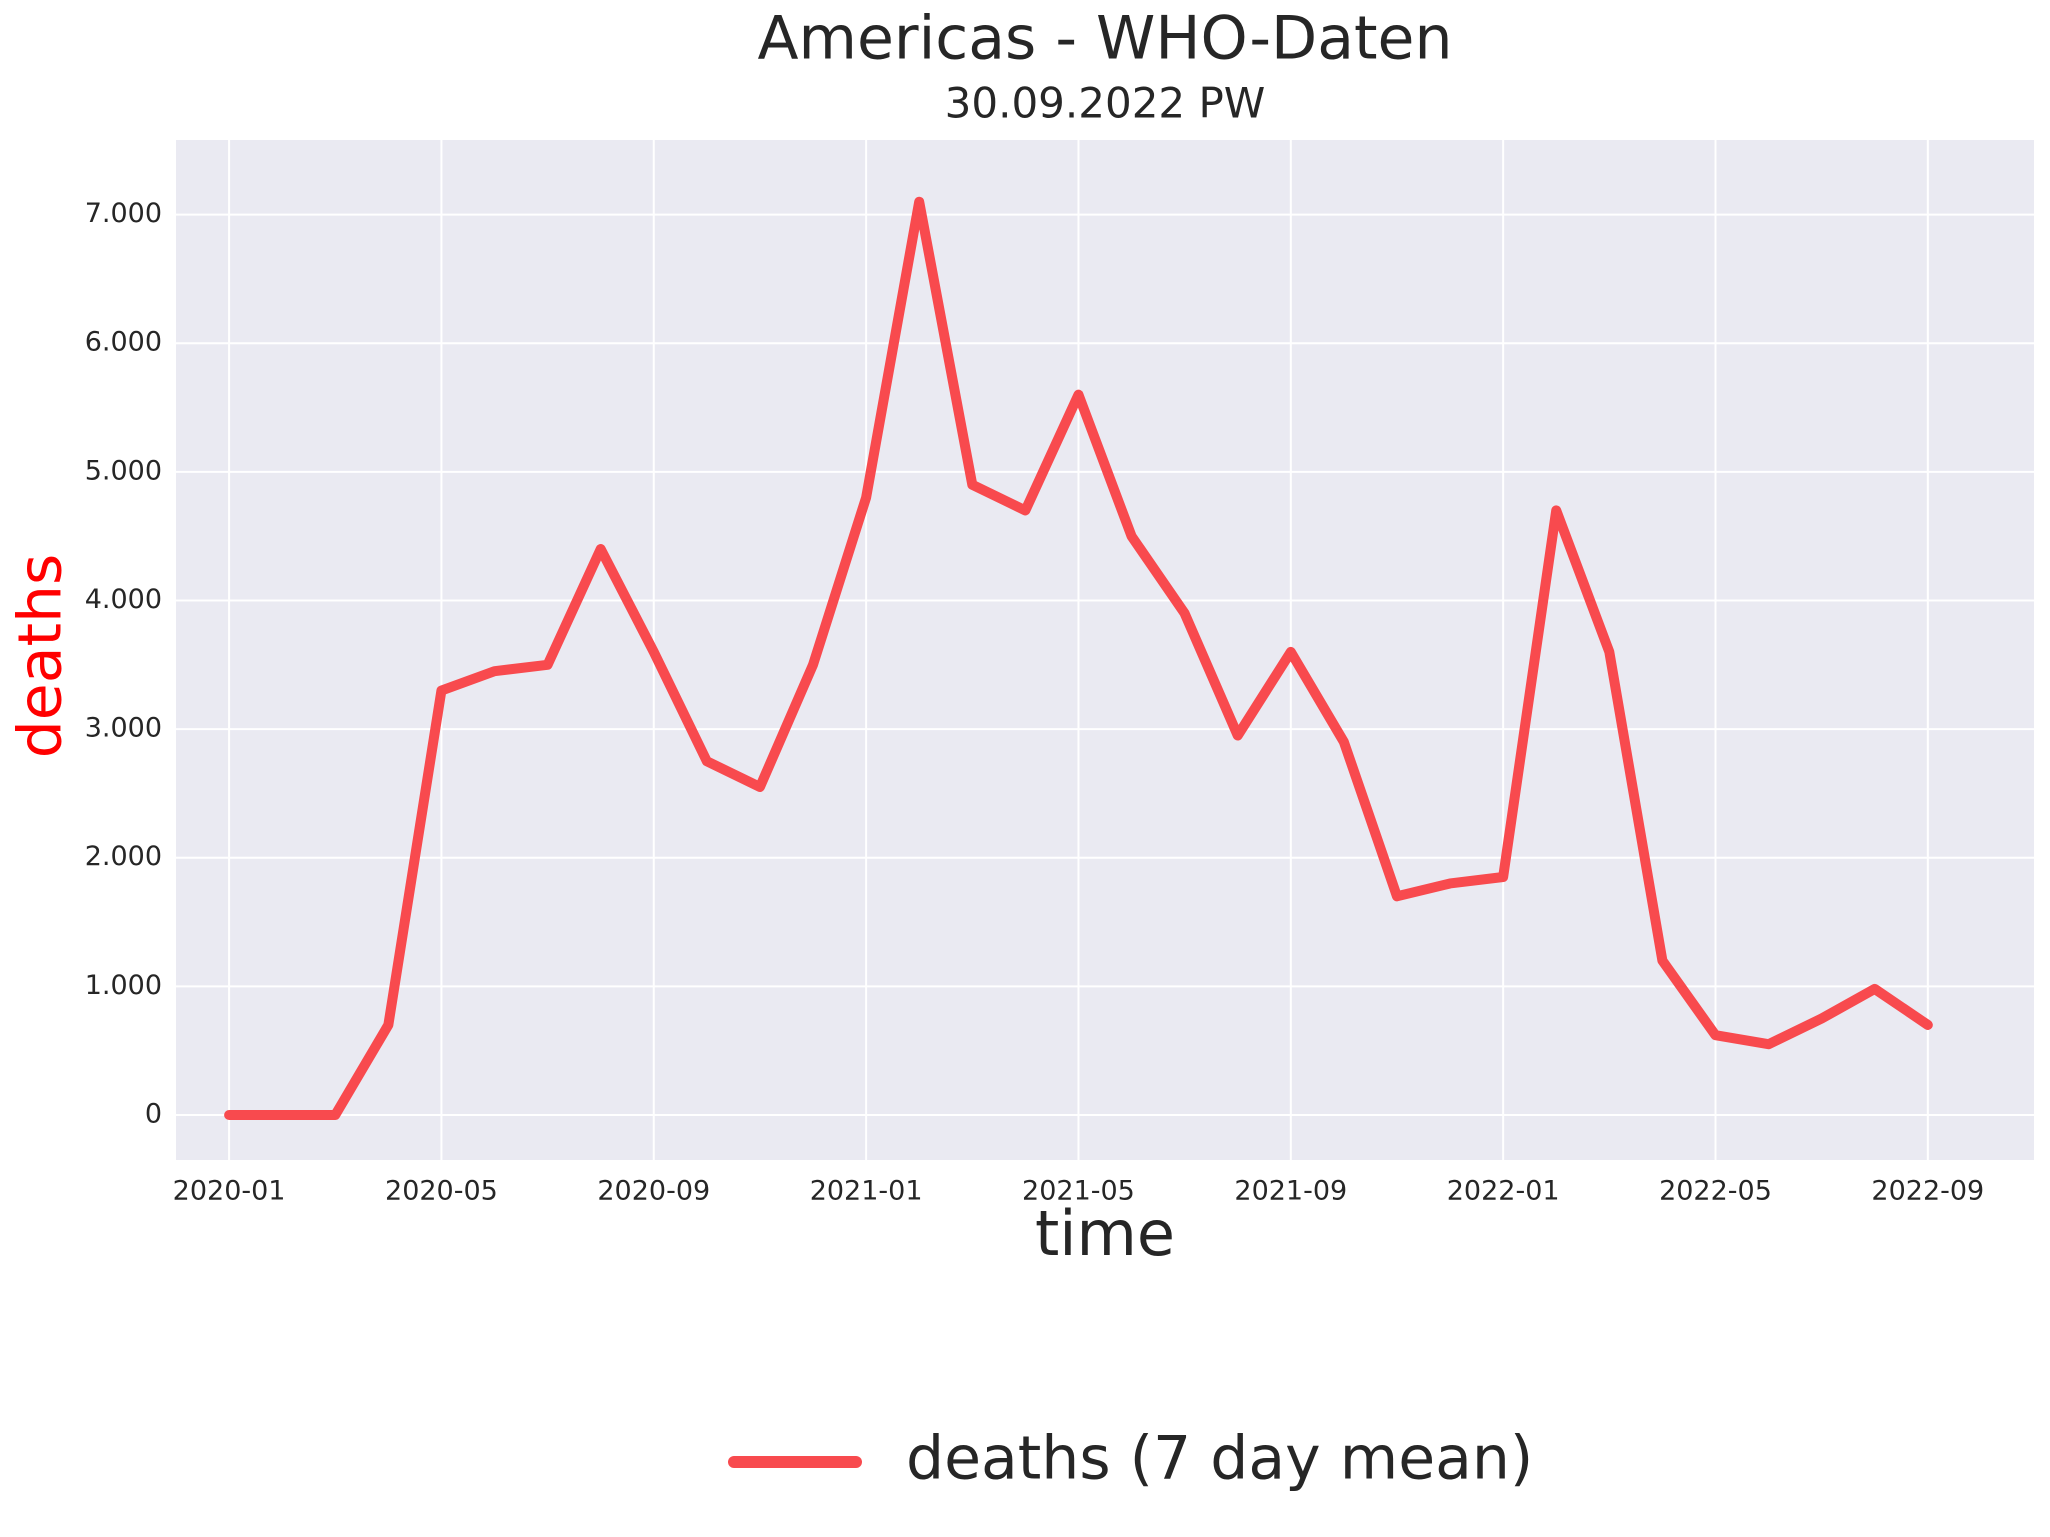 The width and height of the screenshot is (2050, 1537). I want to click on y-tick-label: 4.000, so click(123, 599).